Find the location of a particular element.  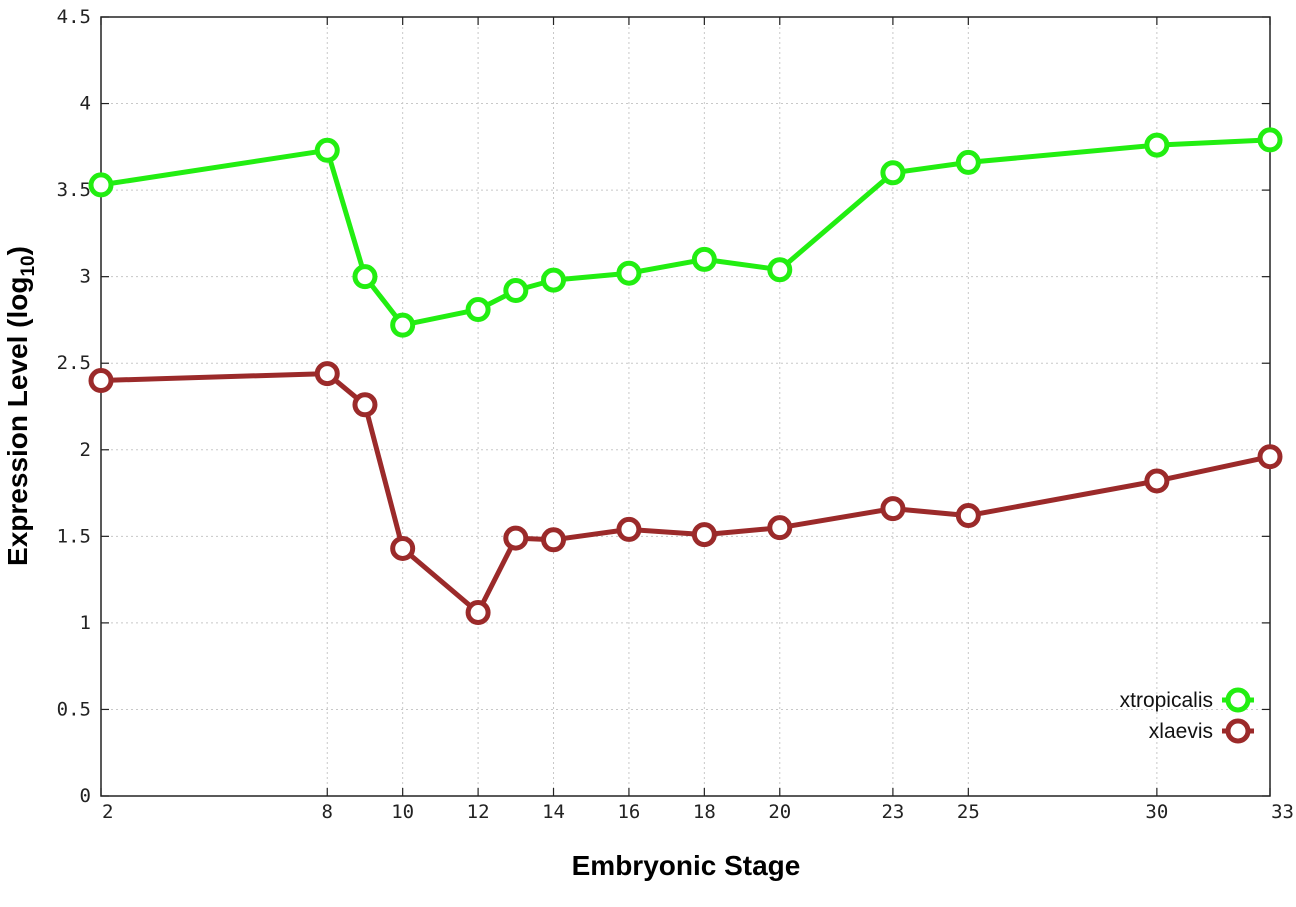

y-tick-label: 2 is located at coordinates (85, 450).